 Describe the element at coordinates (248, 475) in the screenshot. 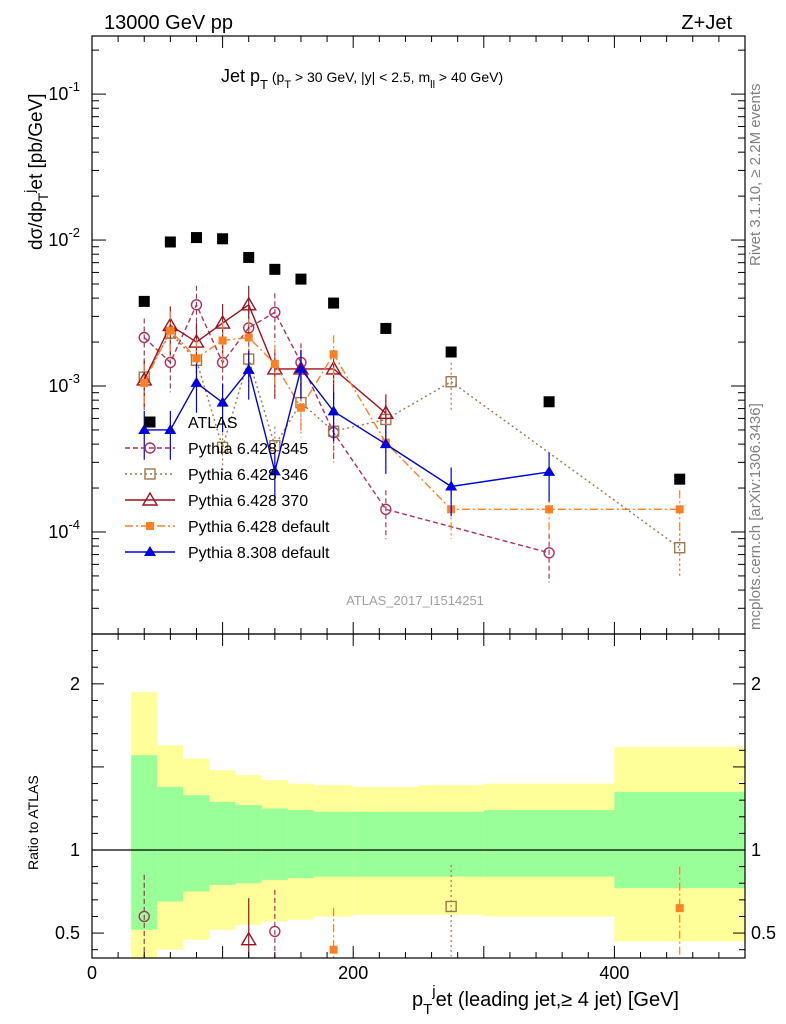

I see `legend-label: Pythia 6.428 346` at that location.